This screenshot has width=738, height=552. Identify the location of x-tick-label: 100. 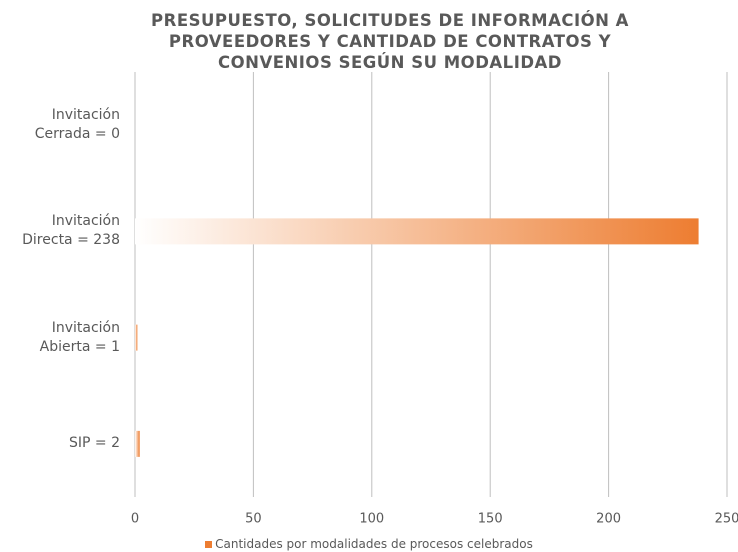
(371, 519).